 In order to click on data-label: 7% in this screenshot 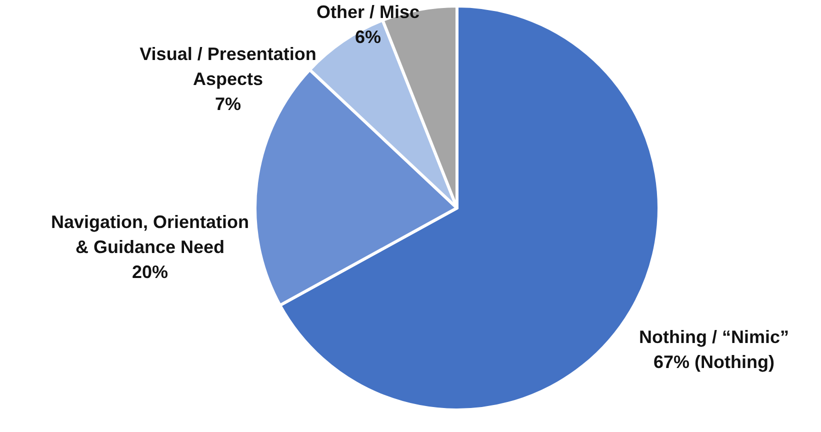, I will do `click(228, 104)`.